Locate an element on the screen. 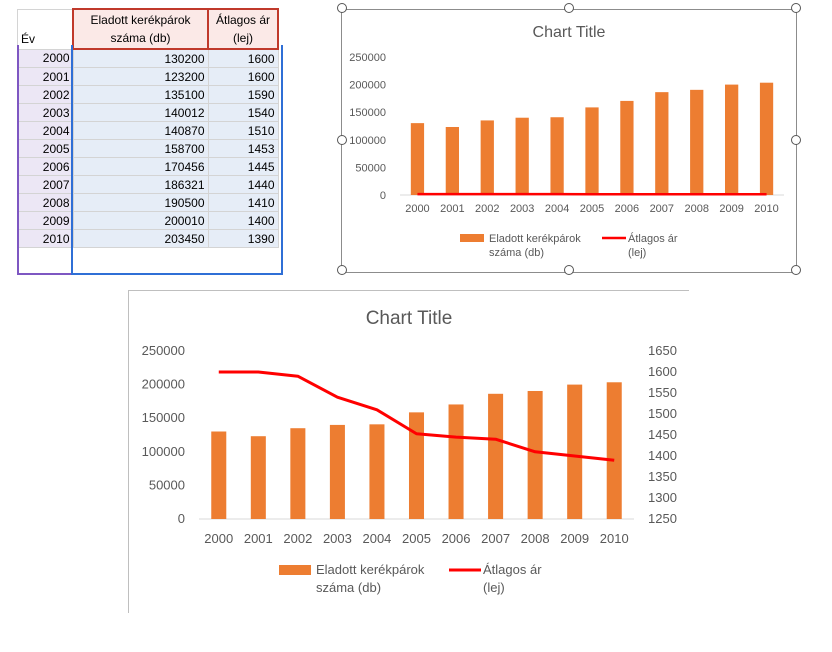  cell-year: 2003 is located at coordinates (45, 112).